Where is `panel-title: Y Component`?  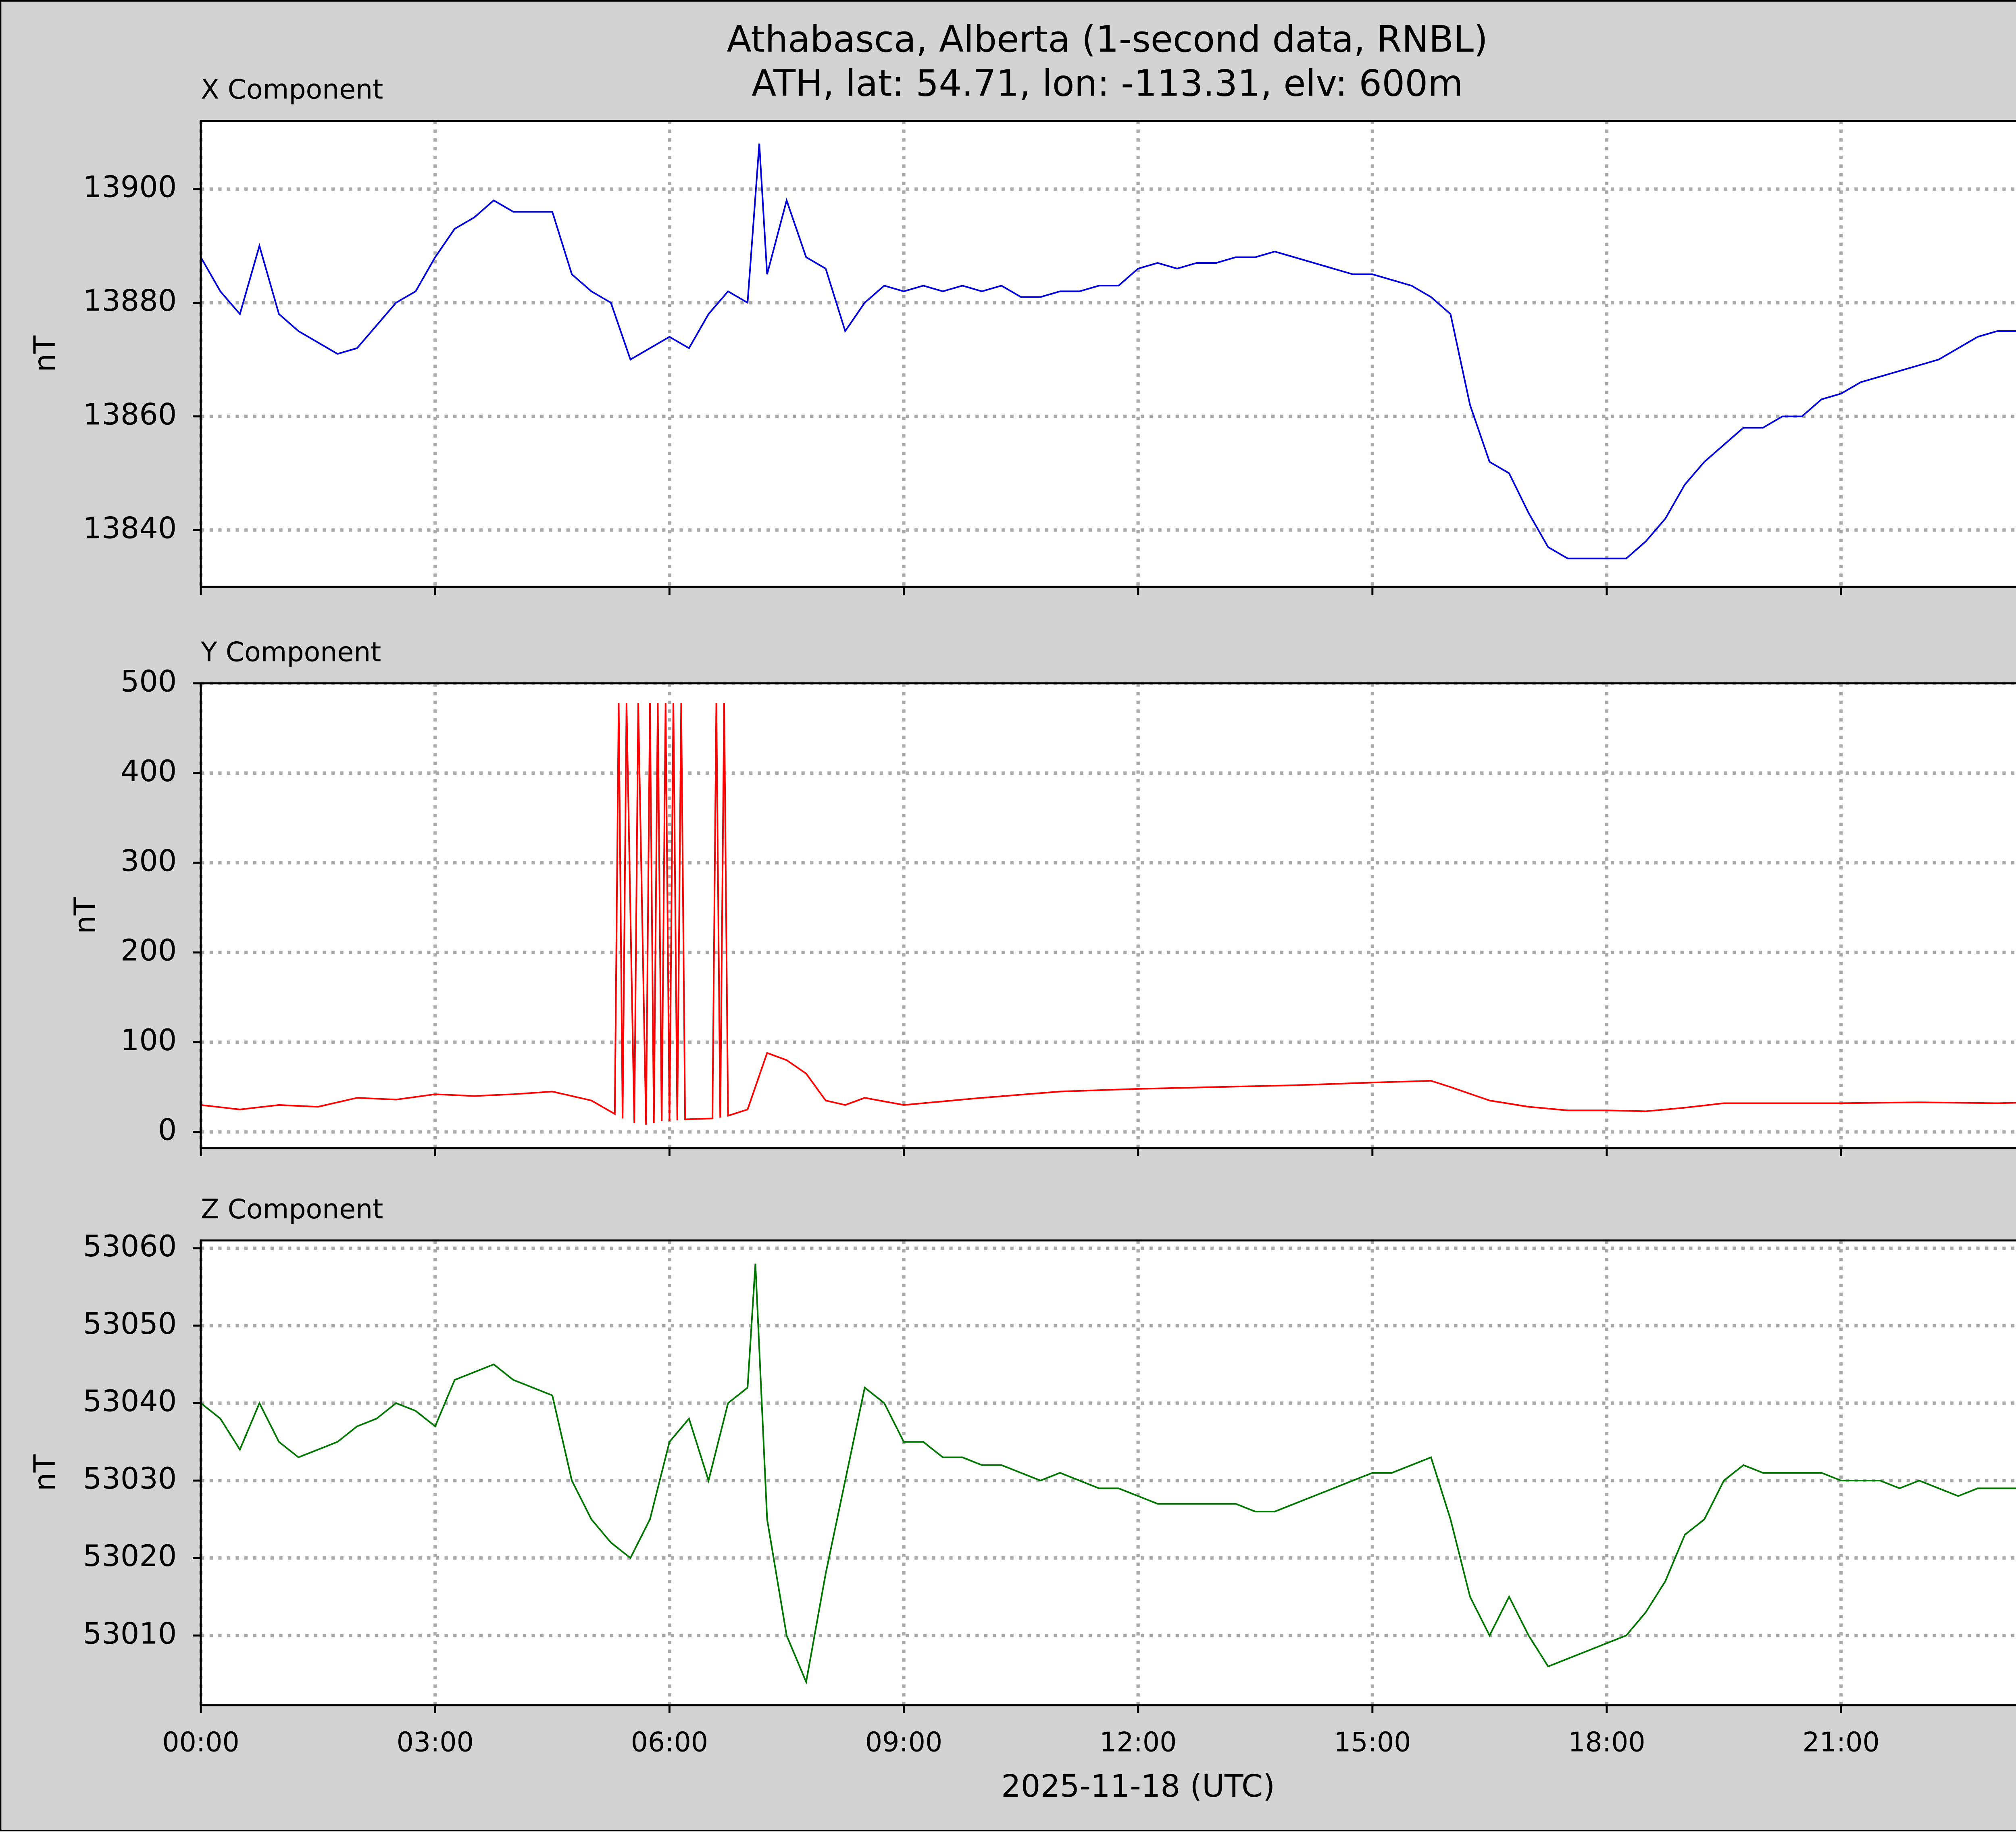
panel-title: Y Component is located at coordinates (290, 651).